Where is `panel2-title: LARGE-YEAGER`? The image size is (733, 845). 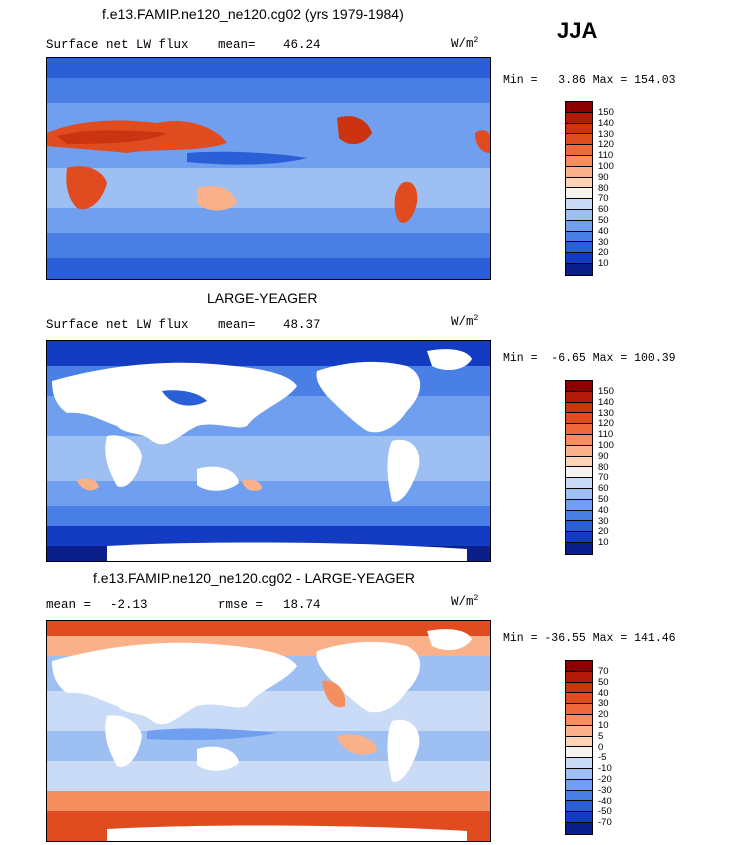
panel2-title: LARGE-YEAGER is located at coordinates (262, 298).